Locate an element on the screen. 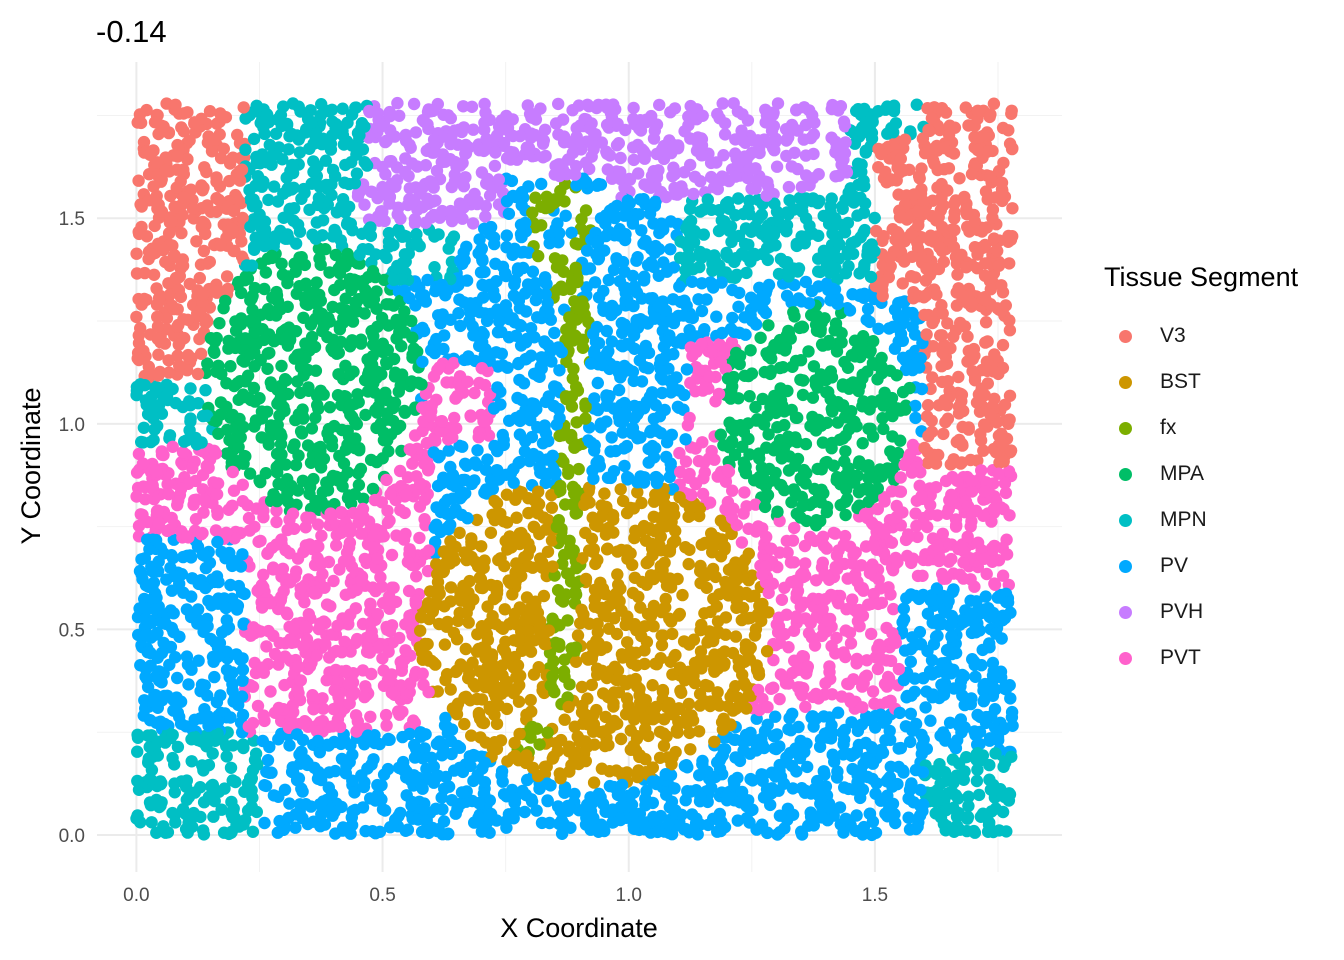  point-fx is located at coordinates (573, 487).